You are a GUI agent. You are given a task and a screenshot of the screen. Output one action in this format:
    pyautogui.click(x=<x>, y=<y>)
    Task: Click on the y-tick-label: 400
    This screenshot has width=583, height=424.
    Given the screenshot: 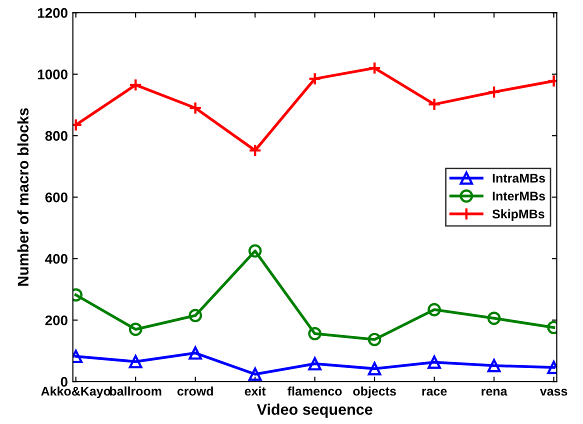 What is the action you would take?
    pyautogui.click(x=56, y=259)
    